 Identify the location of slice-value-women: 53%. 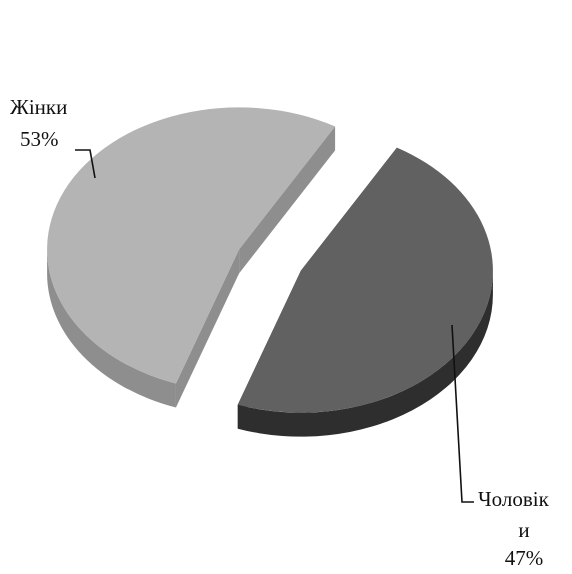
(39, 139).